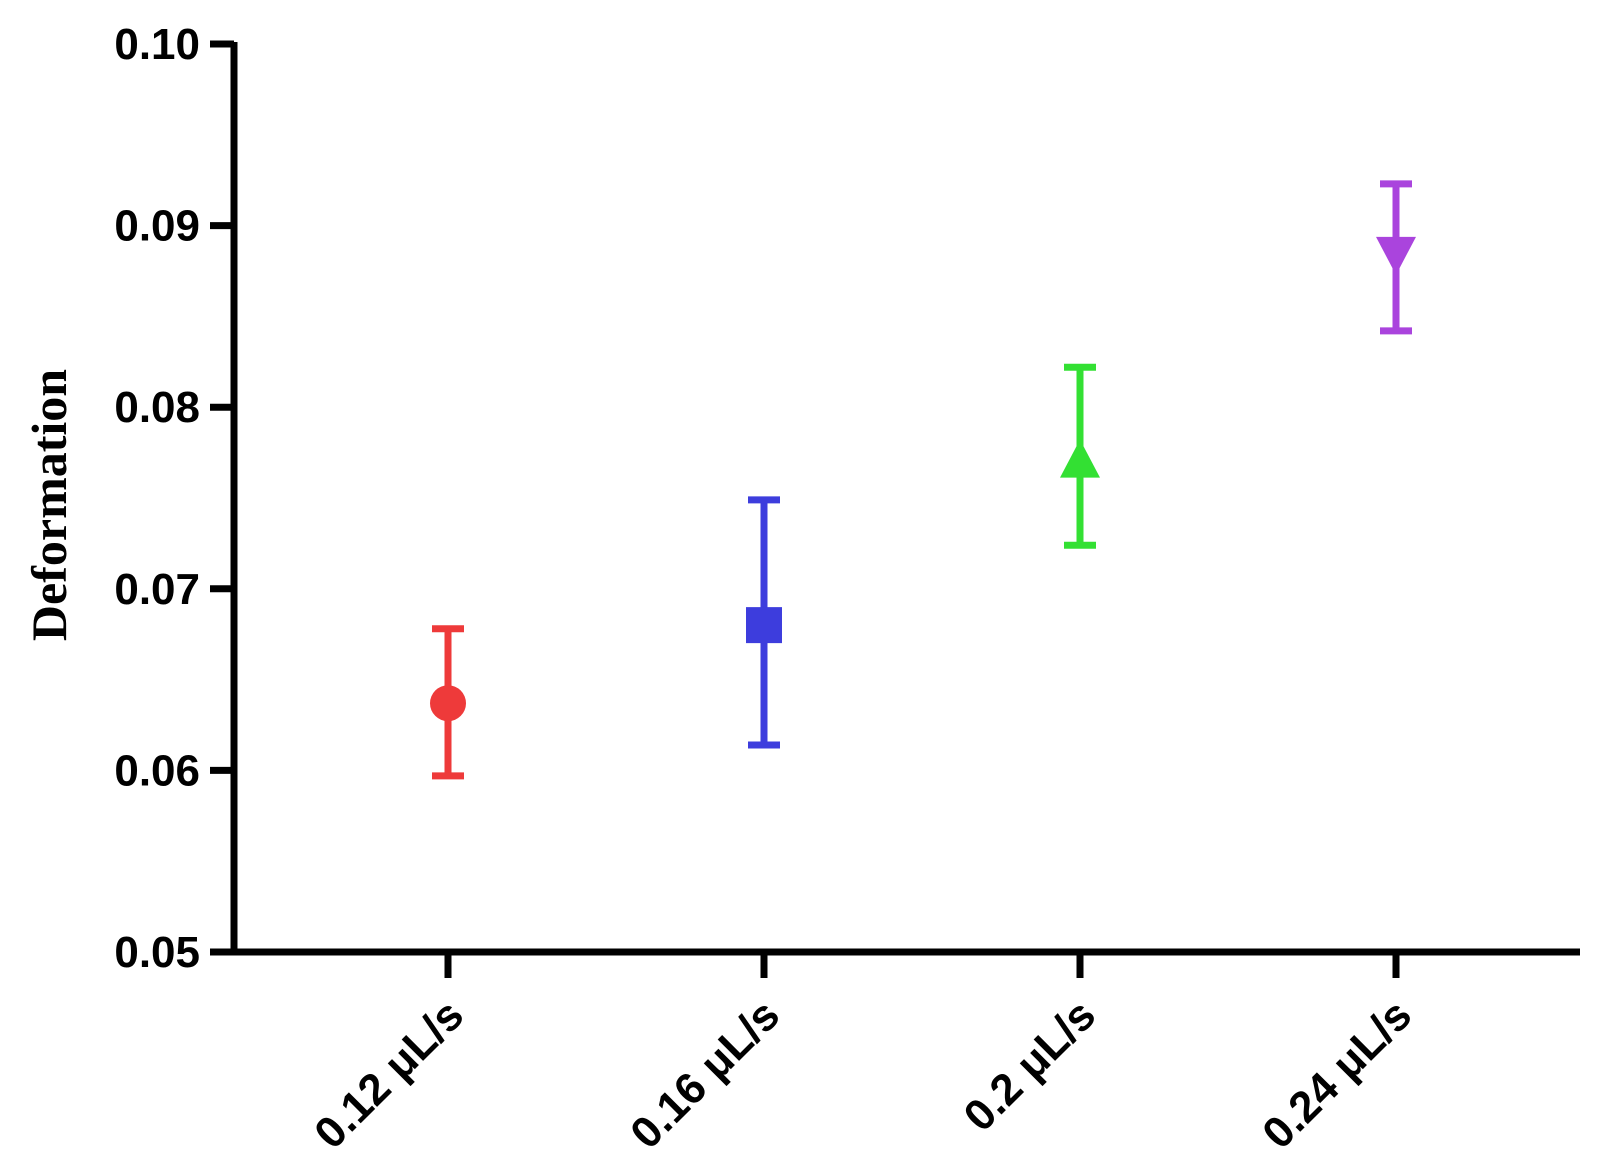 The image size is (1619, 1171). I want to click on y-tick-label: 0.08, so click(157, 407).